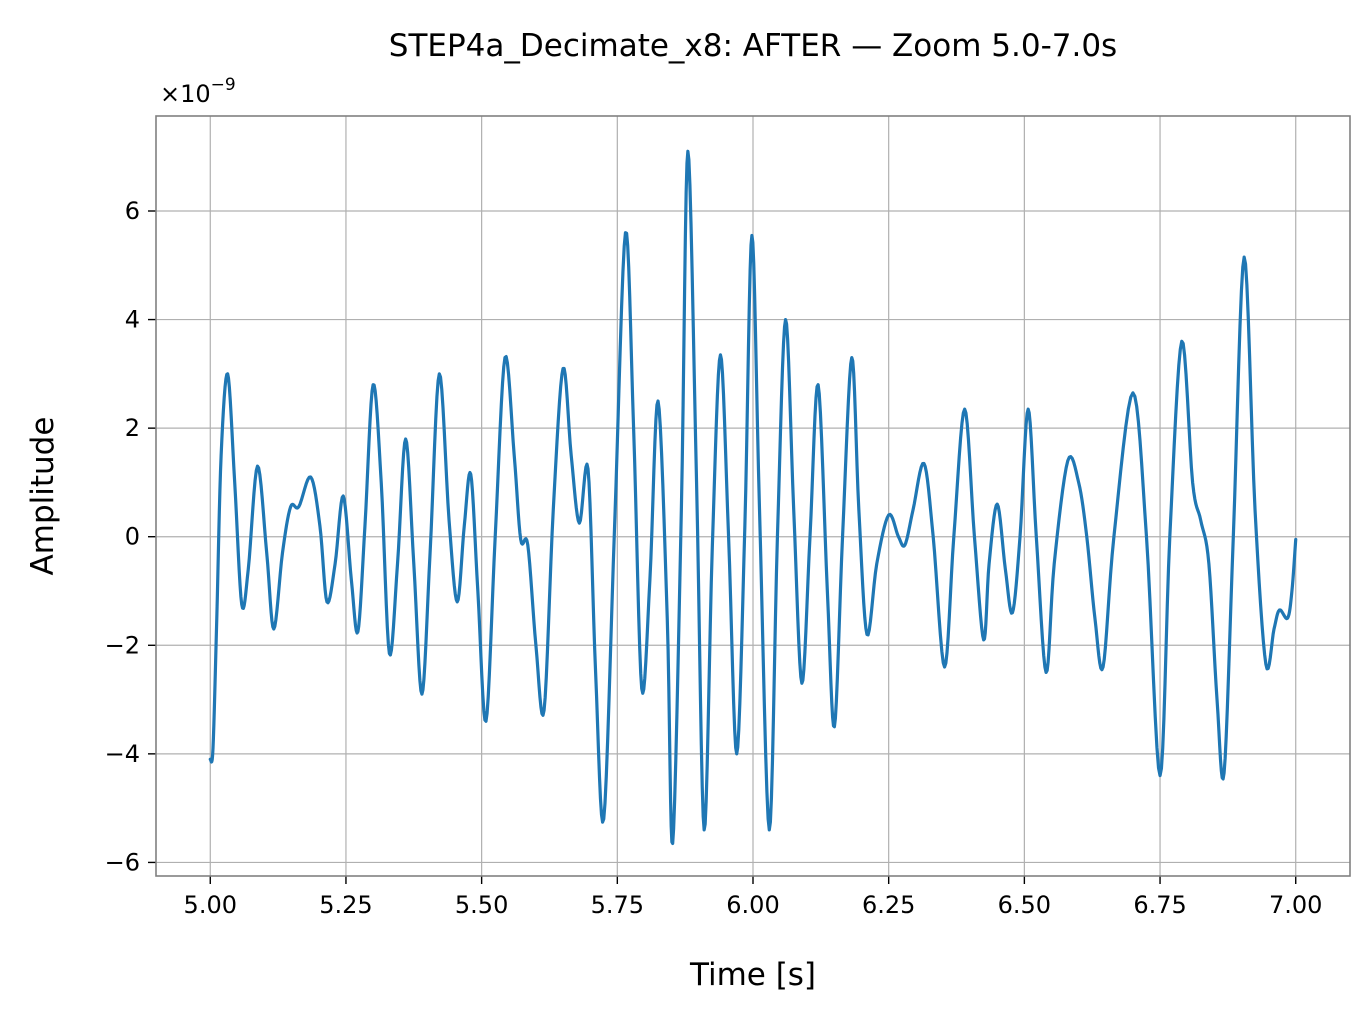  What do you see at coordinates (617, 905) in the screenshot?
I see `x-tick-label: 5.75` at bounding box center [617, 905].